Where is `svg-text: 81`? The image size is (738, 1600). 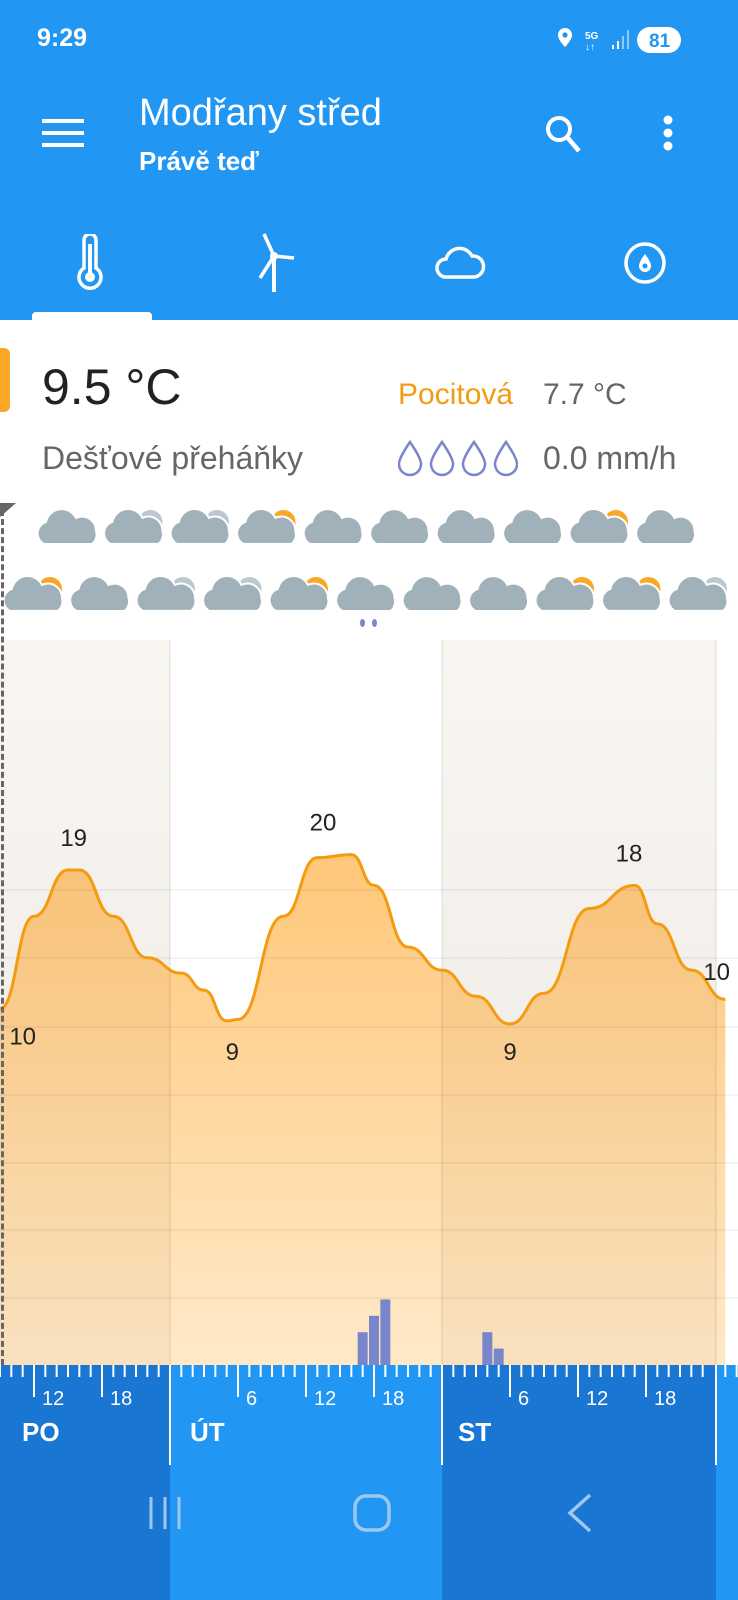 svg-text: 81 is located at coordinates (660, 41).